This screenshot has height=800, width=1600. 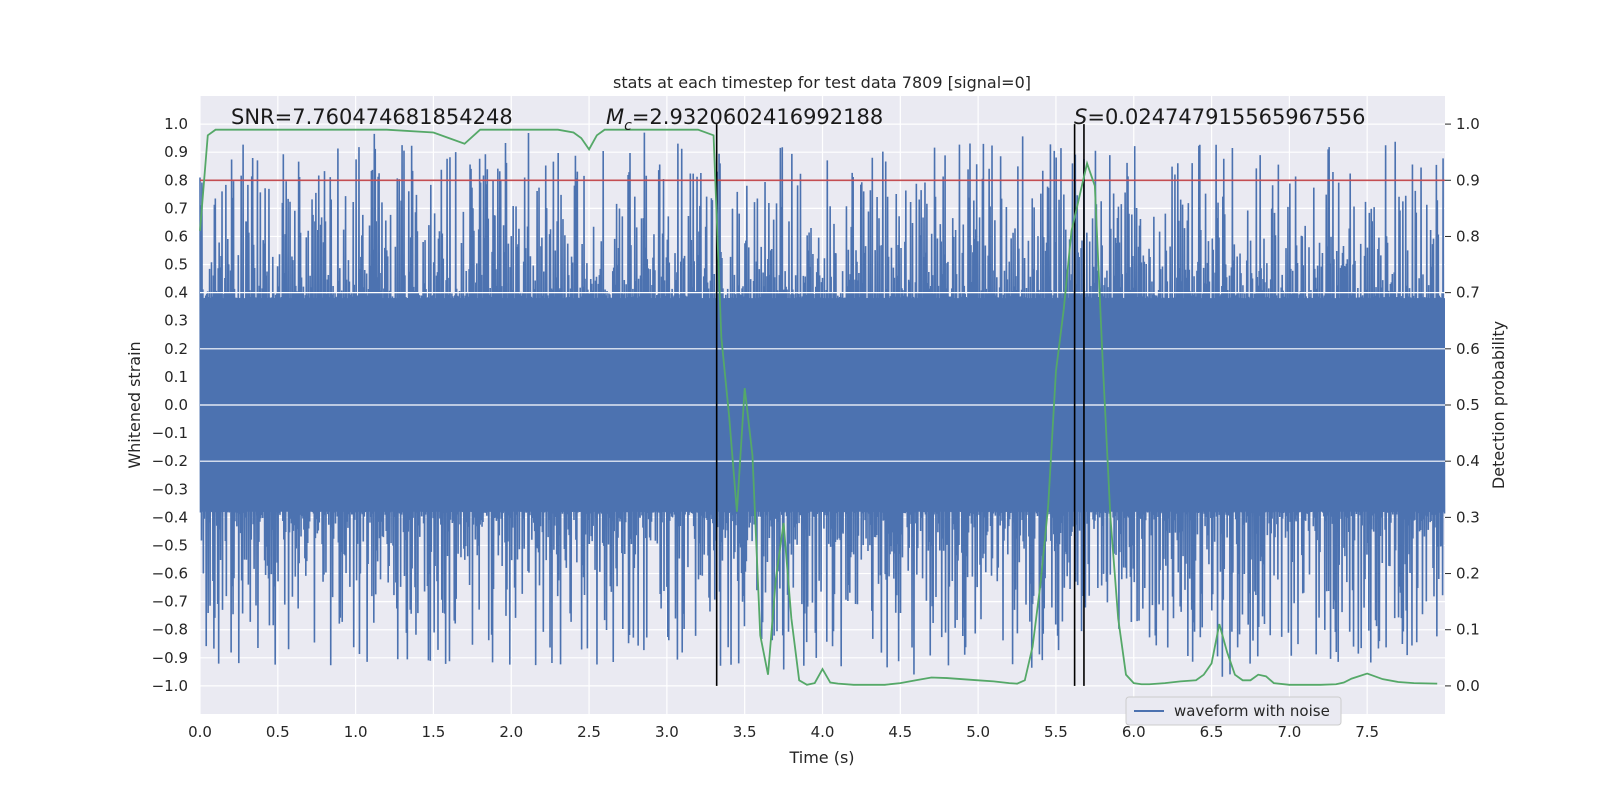 I want to click on y-tick-label: −0.2, so click(x=170, y=461).